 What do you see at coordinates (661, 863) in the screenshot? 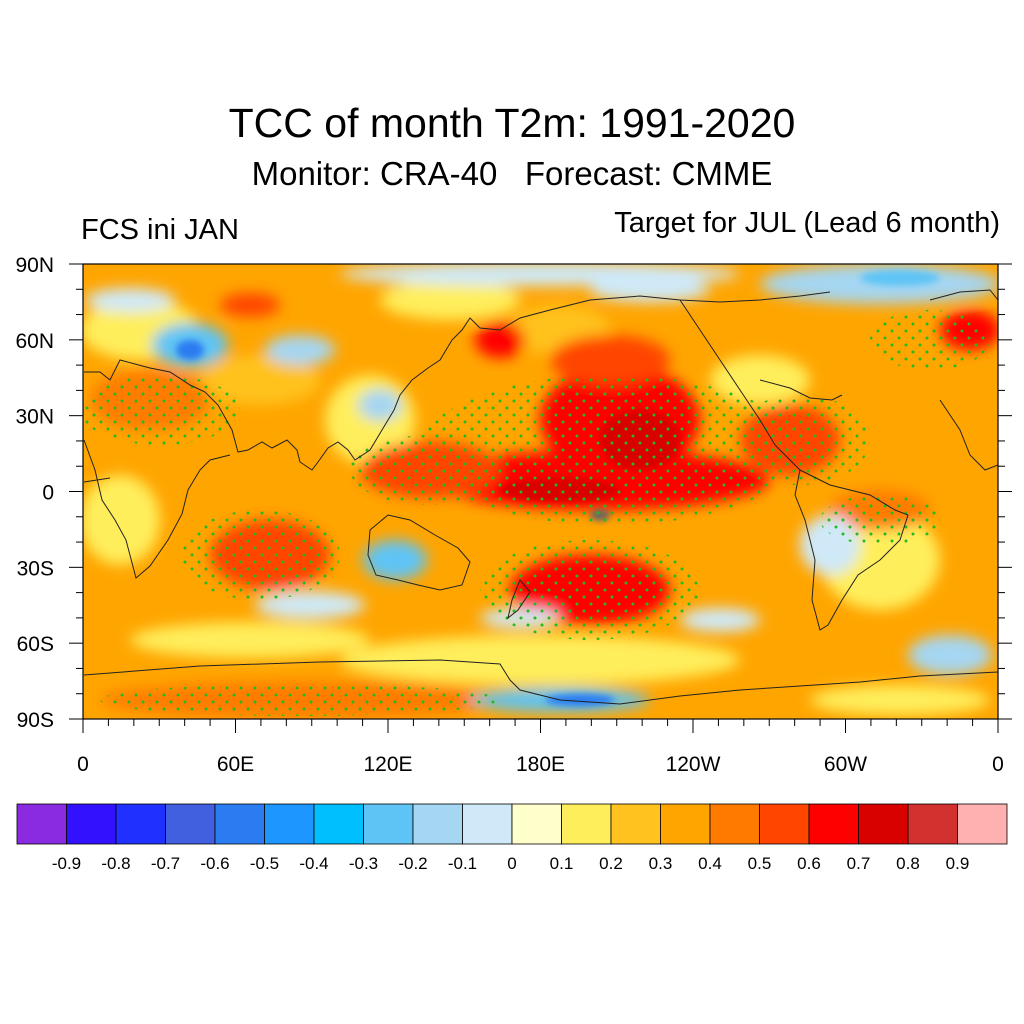
I see `colorbar-label: 0.3` at bounding box center [661, 863].